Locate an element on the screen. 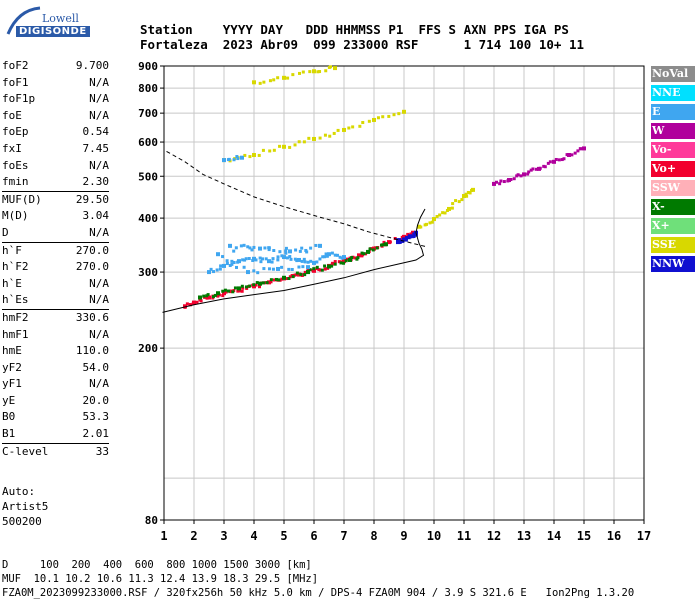 The height and width of the screenshot is (600, 700). param-row-hmf2: hmF2 330.6 is located at coordinates (55, 318).